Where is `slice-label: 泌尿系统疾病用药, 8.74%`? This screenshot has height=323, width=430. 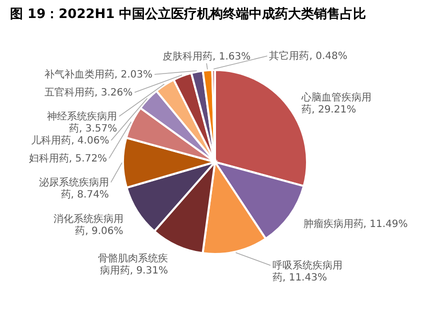
slice-label: 泌尿系统疾病用药, 8.74% is located at coordinates (73, 188).